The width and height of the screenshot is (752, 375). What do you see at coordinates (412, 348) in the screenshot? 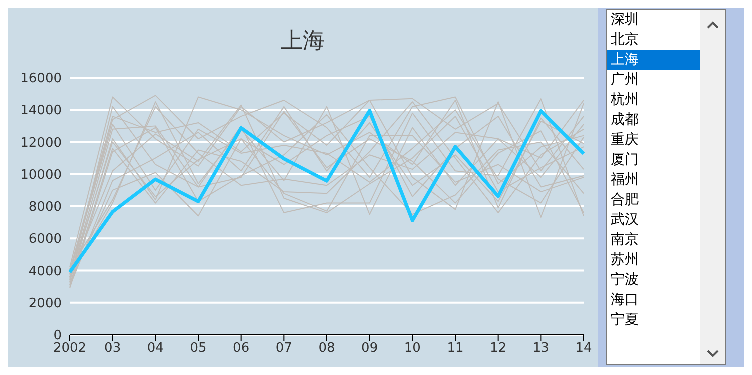
I see `x-tick-label: 10` at bounding box center [412, 348].